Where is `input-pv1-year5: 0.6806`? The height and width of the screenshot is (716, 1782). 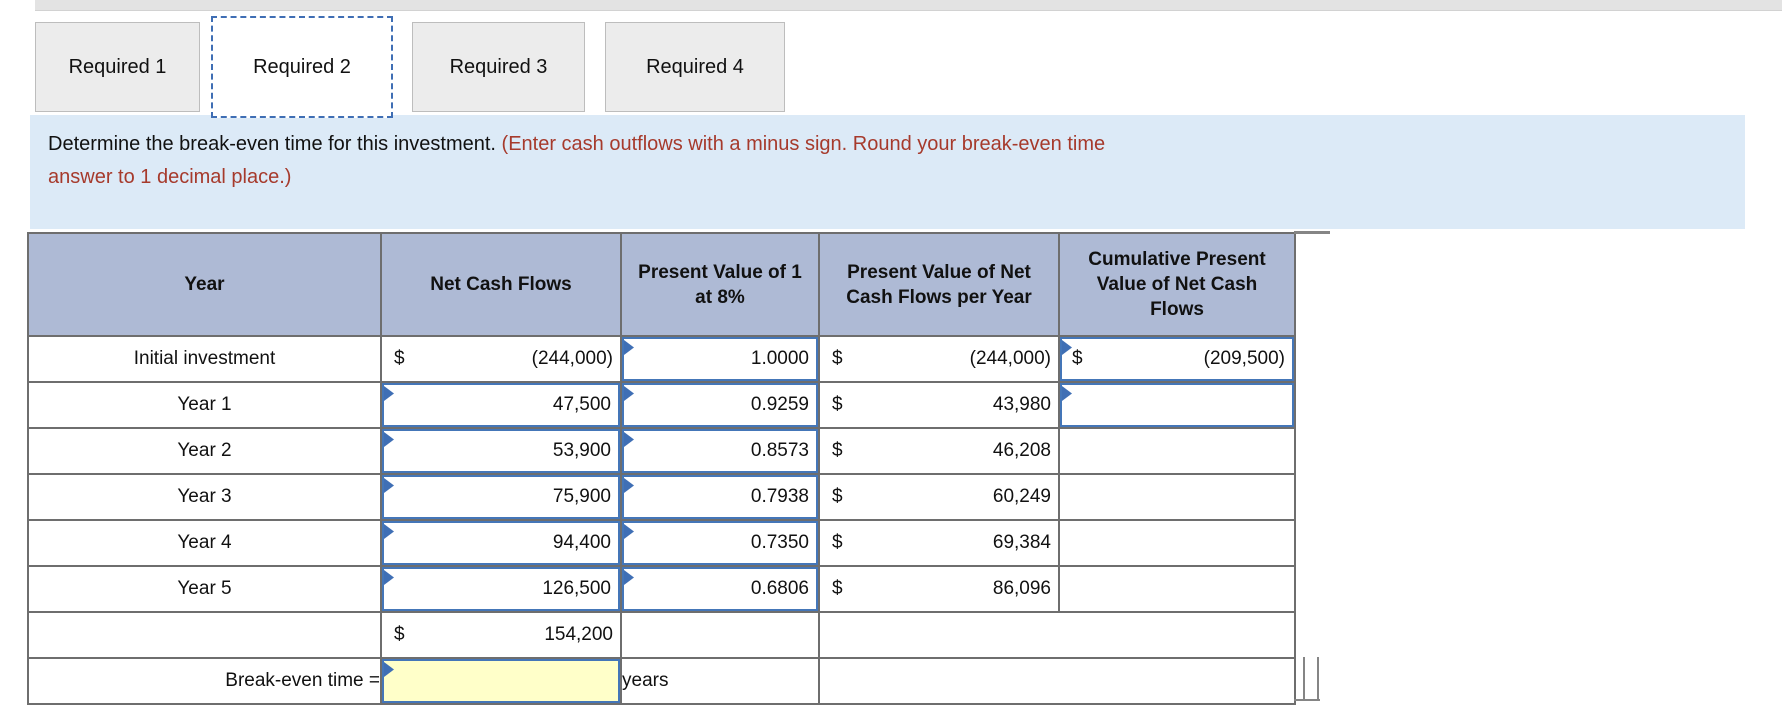
input-pv1-year5: 0.6806 is located at coordinates (720, 589).